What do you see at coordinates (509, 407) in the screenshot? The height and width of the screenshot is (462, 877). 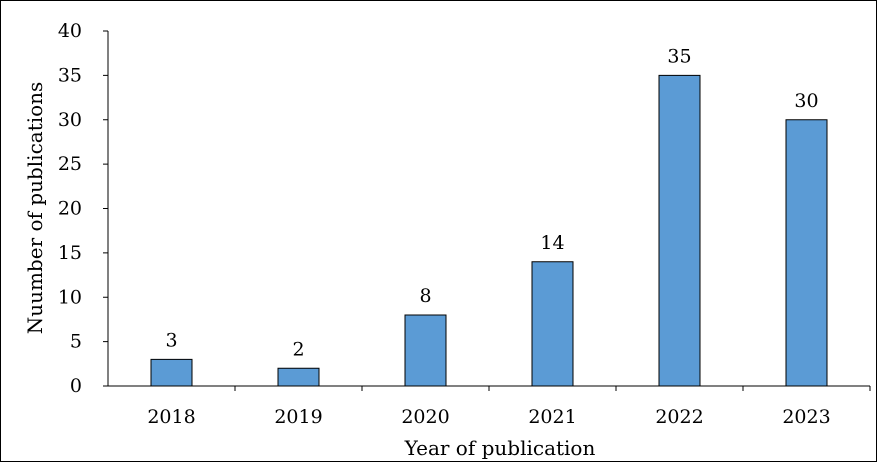 I see `x-axis-ticks: 2018 2019 2020 2021 2022 2023` at bounding box center [509, 407].